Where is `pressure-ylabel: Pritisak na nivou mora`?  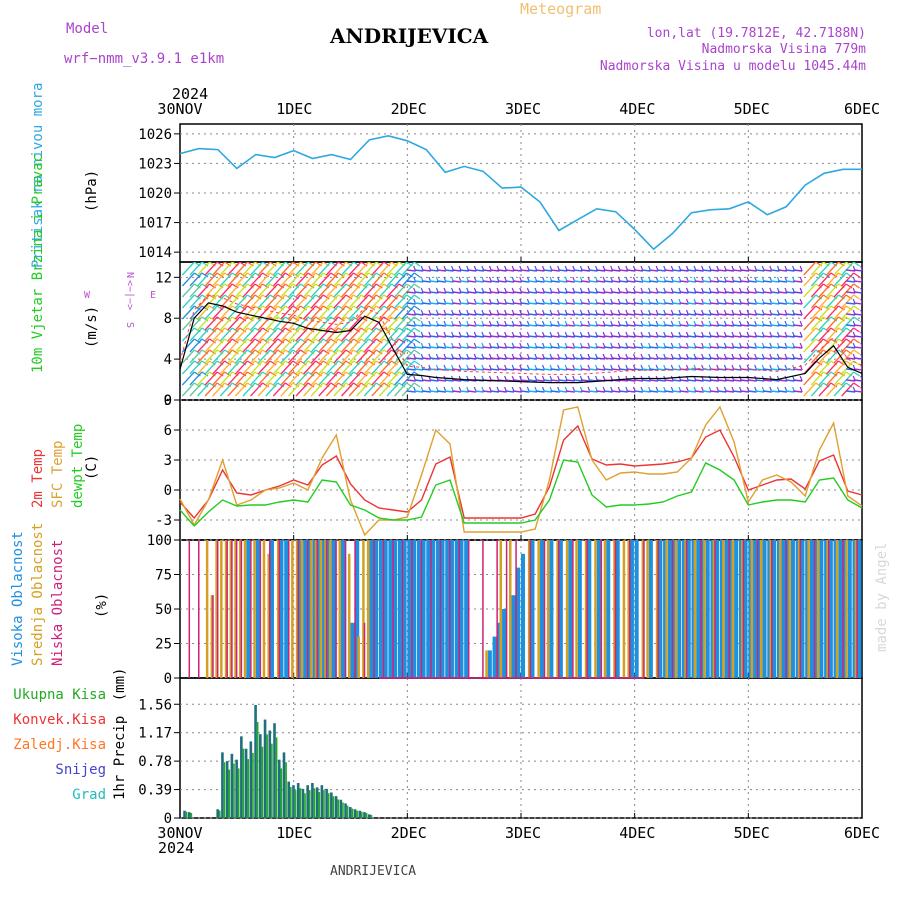
pressure-ylabel: Pritisak na nivou mora is located at coordinates (38, 175).